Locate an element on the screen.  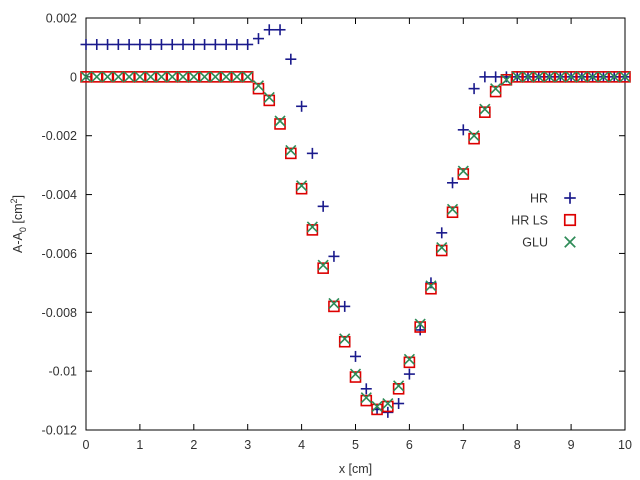
legend-label-hr: HR is located at coordinates (539, 199).